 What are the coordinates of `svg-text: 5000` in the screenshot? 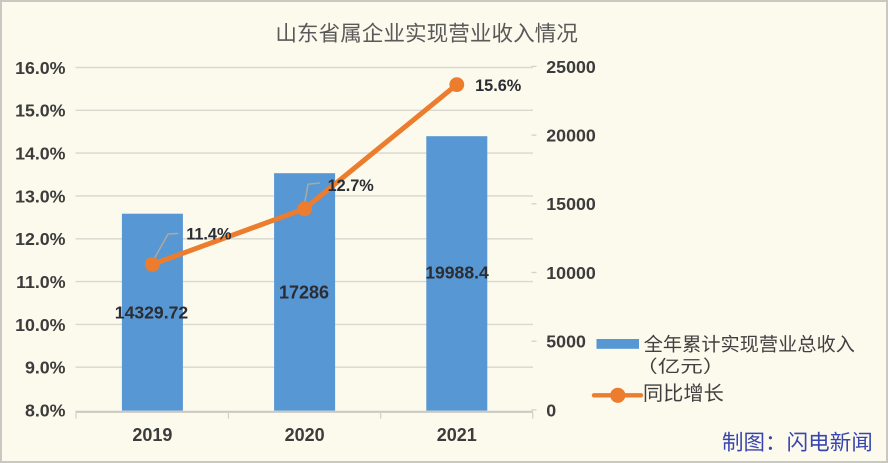 It's located at (566, 342).